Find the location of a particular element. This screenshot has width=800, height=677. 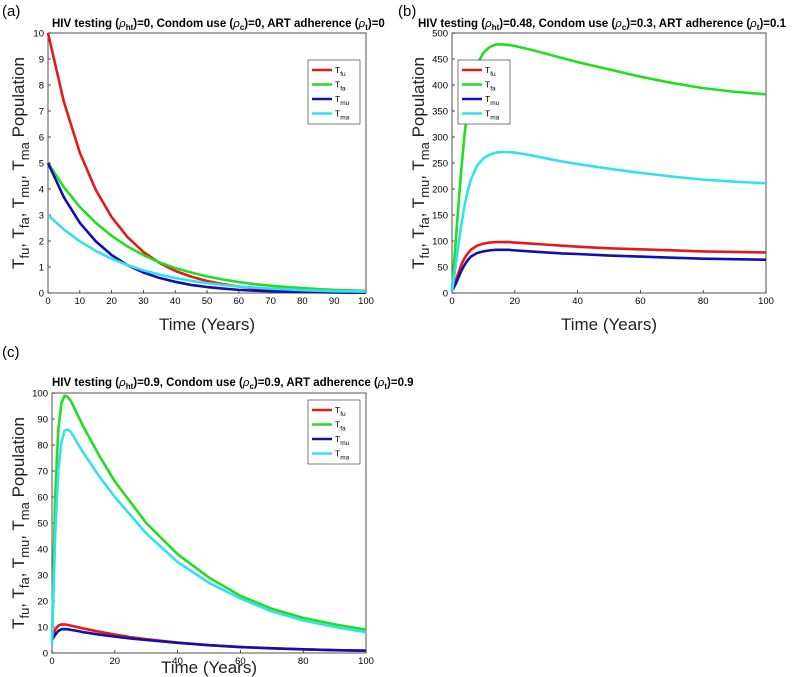

y-tick-label: 50 is located at coordinates (442, 268).